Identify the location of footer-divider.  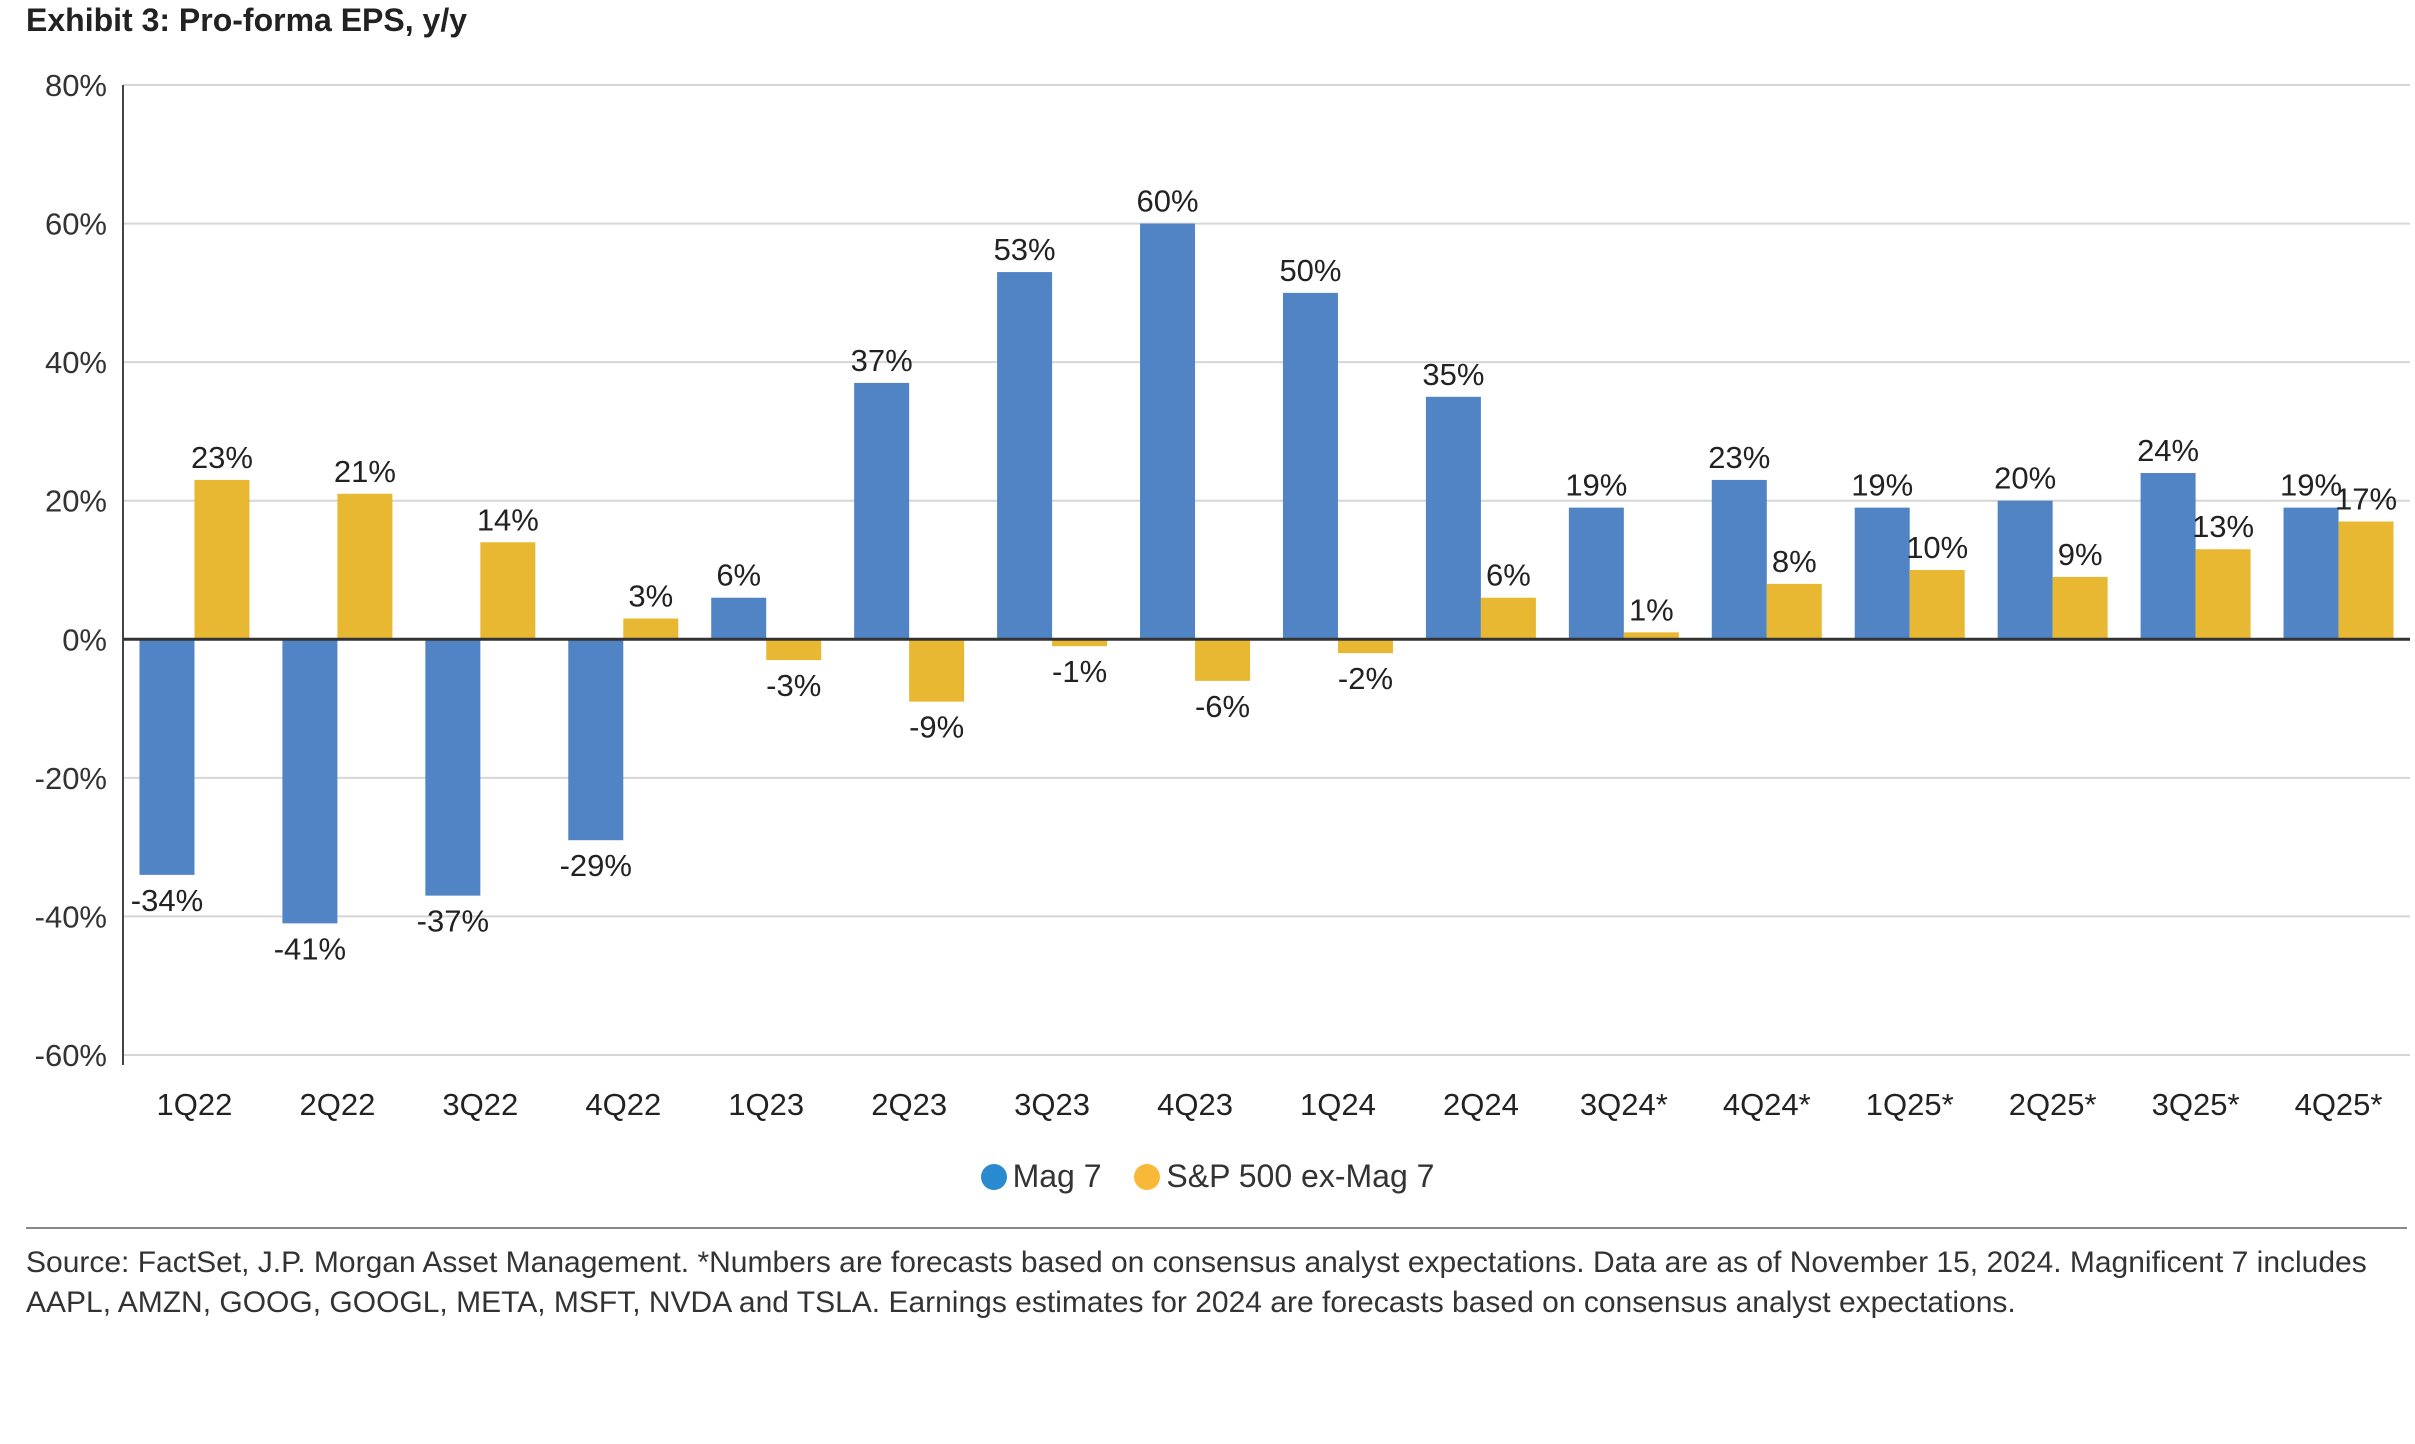
(1216, 1228).